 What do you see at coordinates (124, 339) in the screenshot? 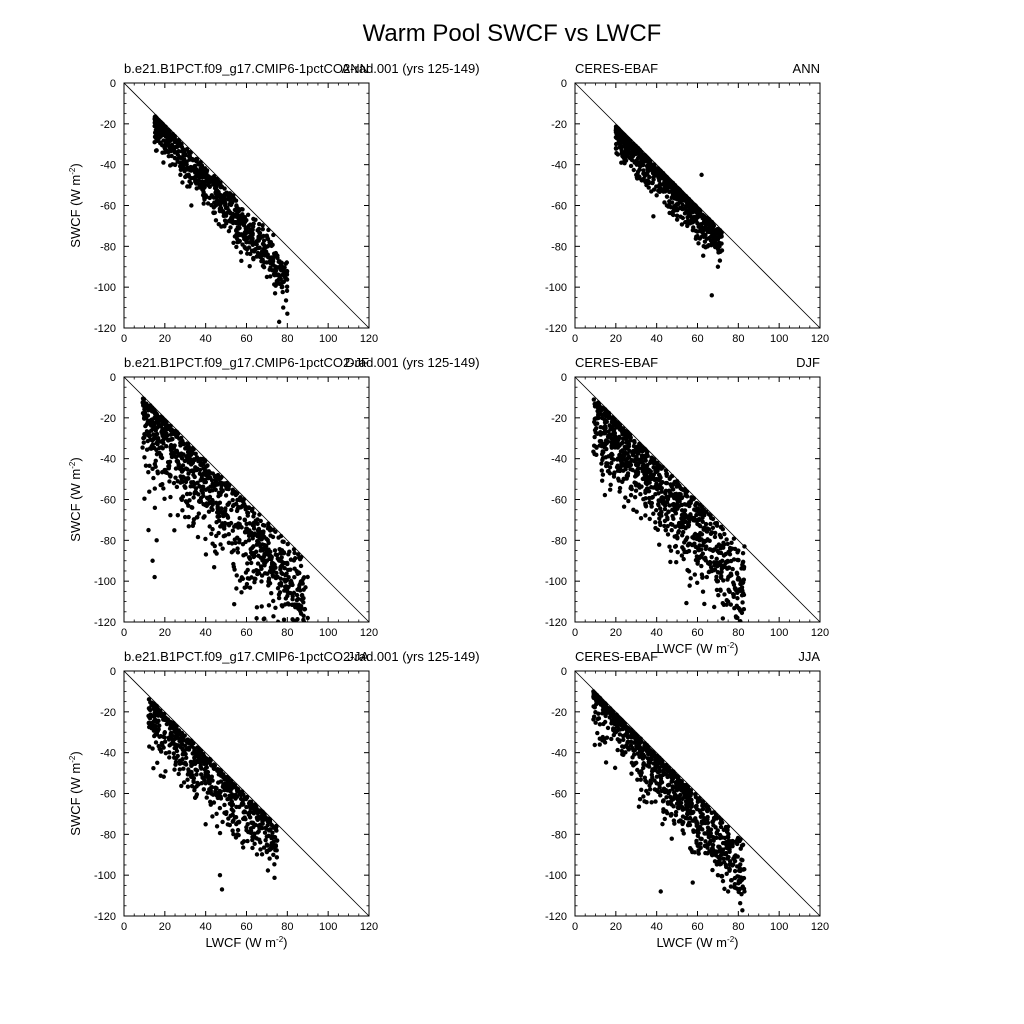
I see `x-tick-label: 0` at bounding box center [124, 339].